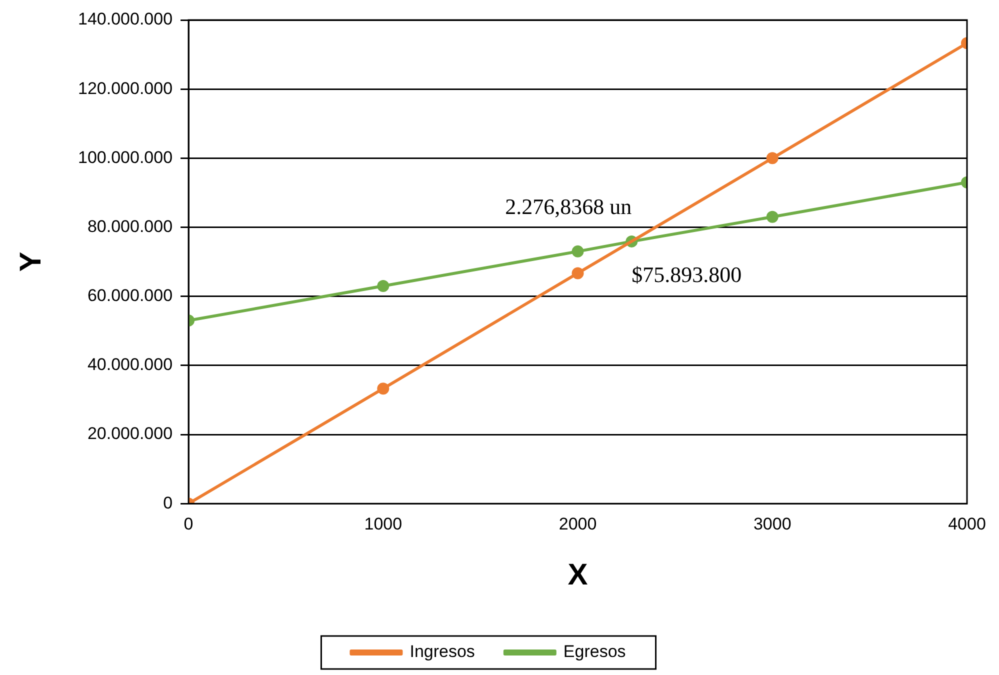  What do you see at coordinates (31, 262) in the screenshot?
I see `y-axis-title: Y` at bounding box center [31, 262].